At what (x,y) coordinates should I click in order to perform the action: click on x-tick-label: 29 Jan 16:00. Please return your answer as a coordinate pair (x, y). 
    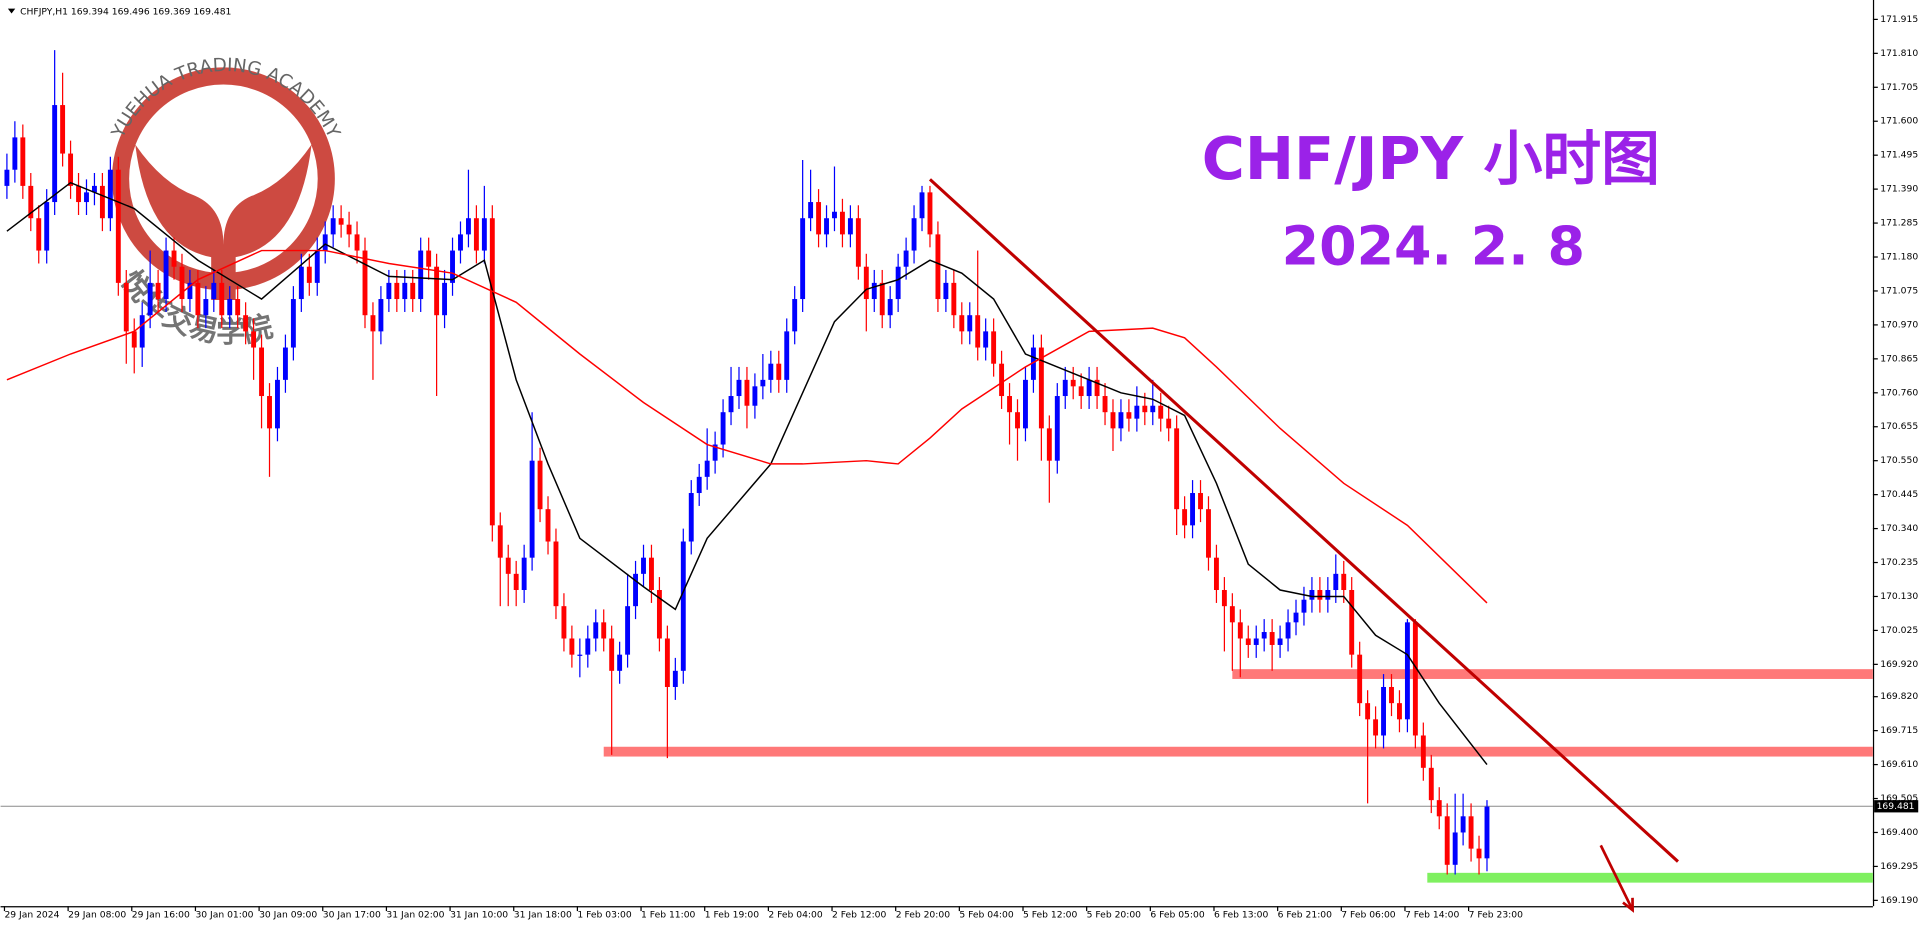
    Looking at the image, I should click on (161, 914).